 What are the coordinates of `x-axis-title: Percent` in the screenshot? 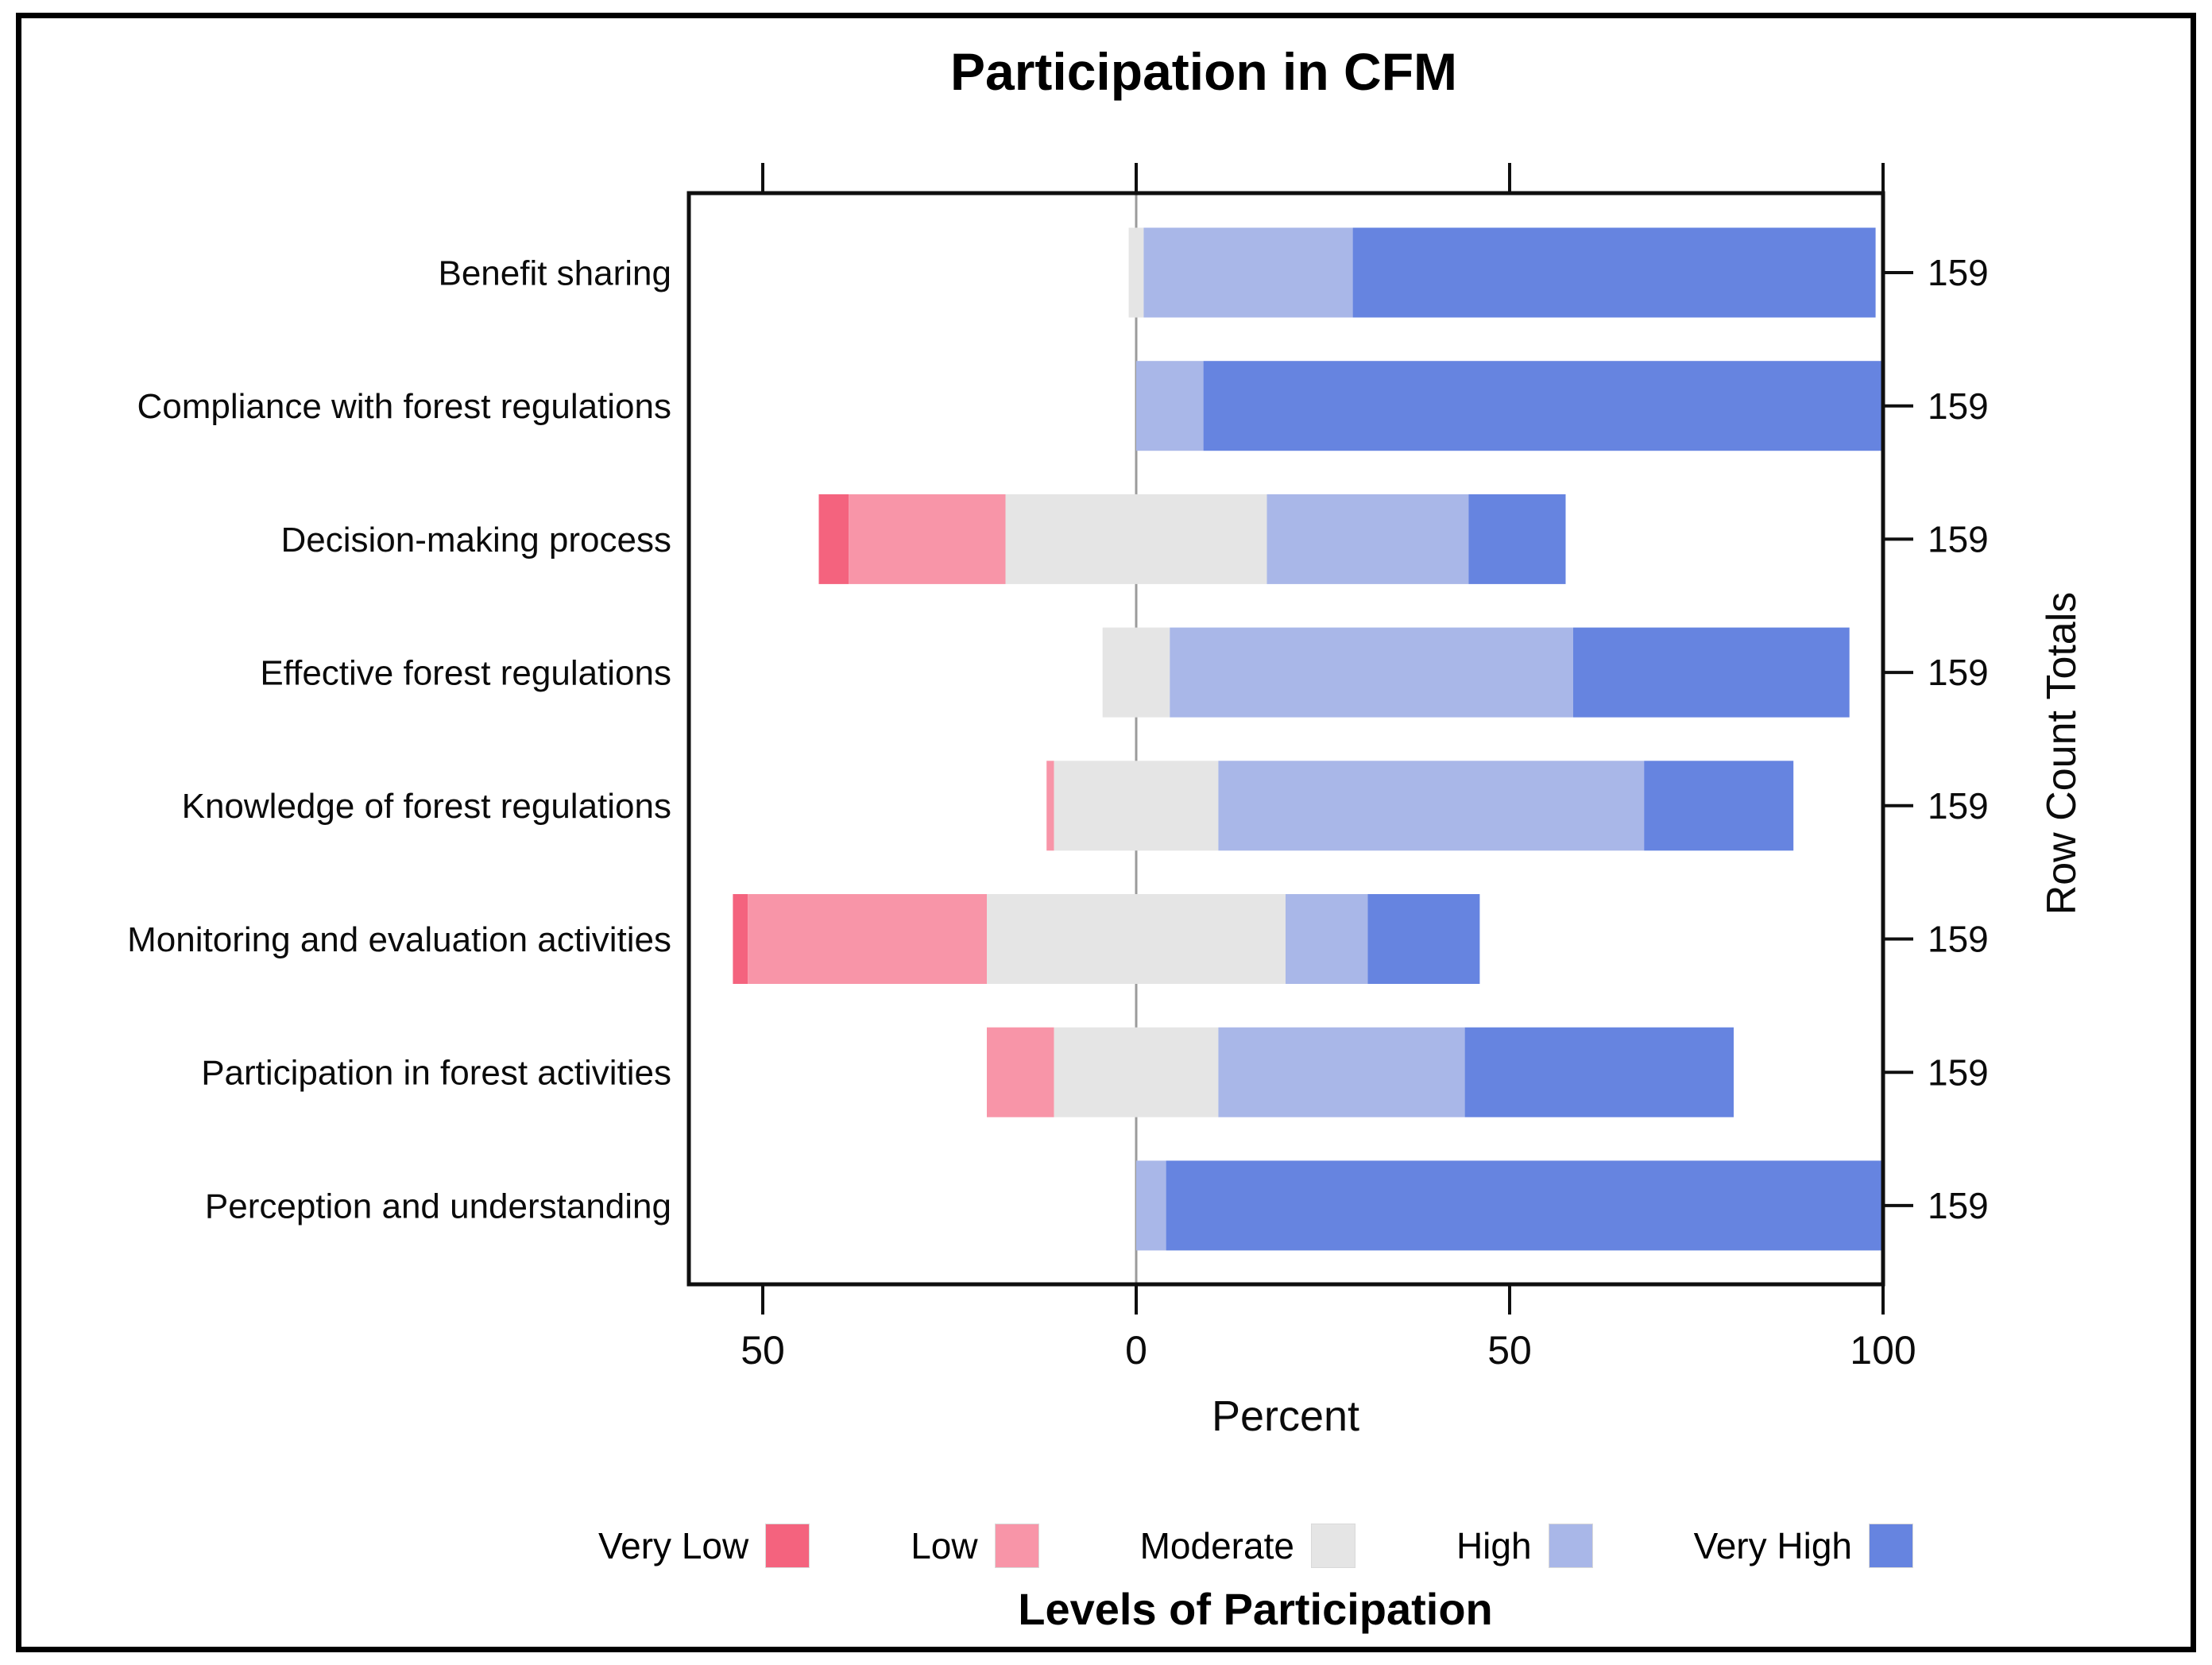 It's located at (1285, 1416).